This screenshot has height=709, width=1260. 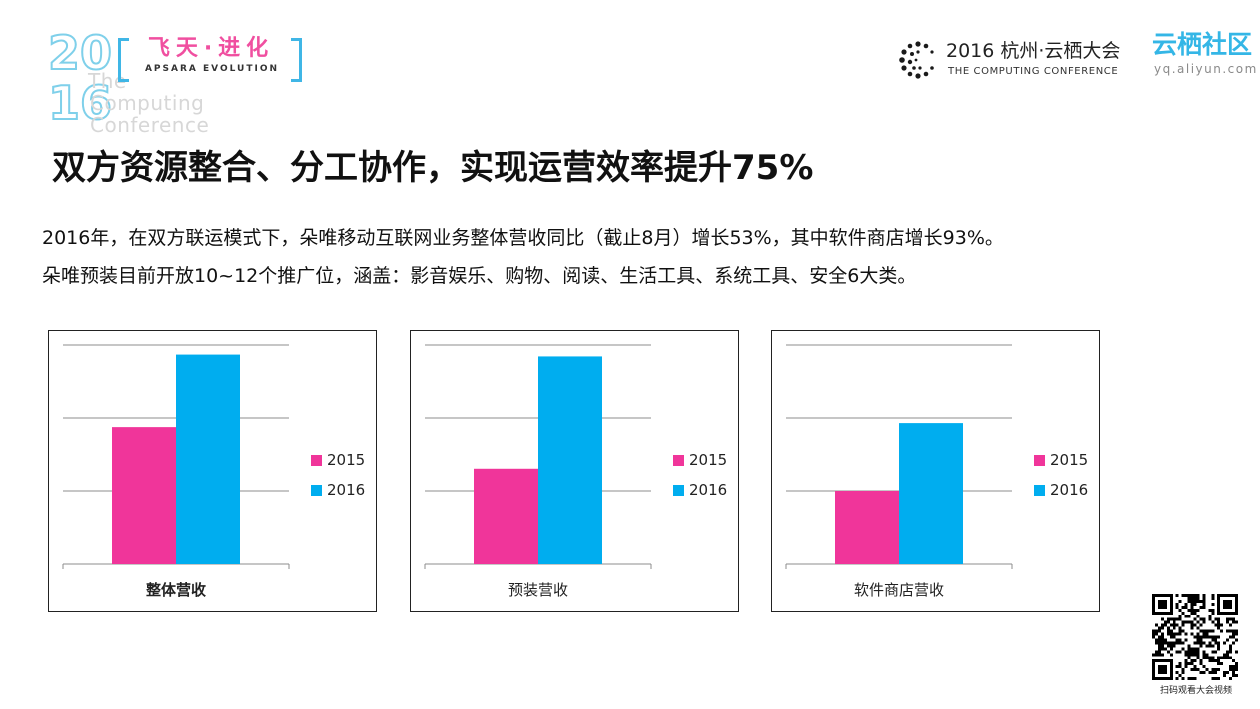 I want to click on slide-headline: 双方资源整合、分工协作，实现运营效率提升75%, so click(x=433, y=168).